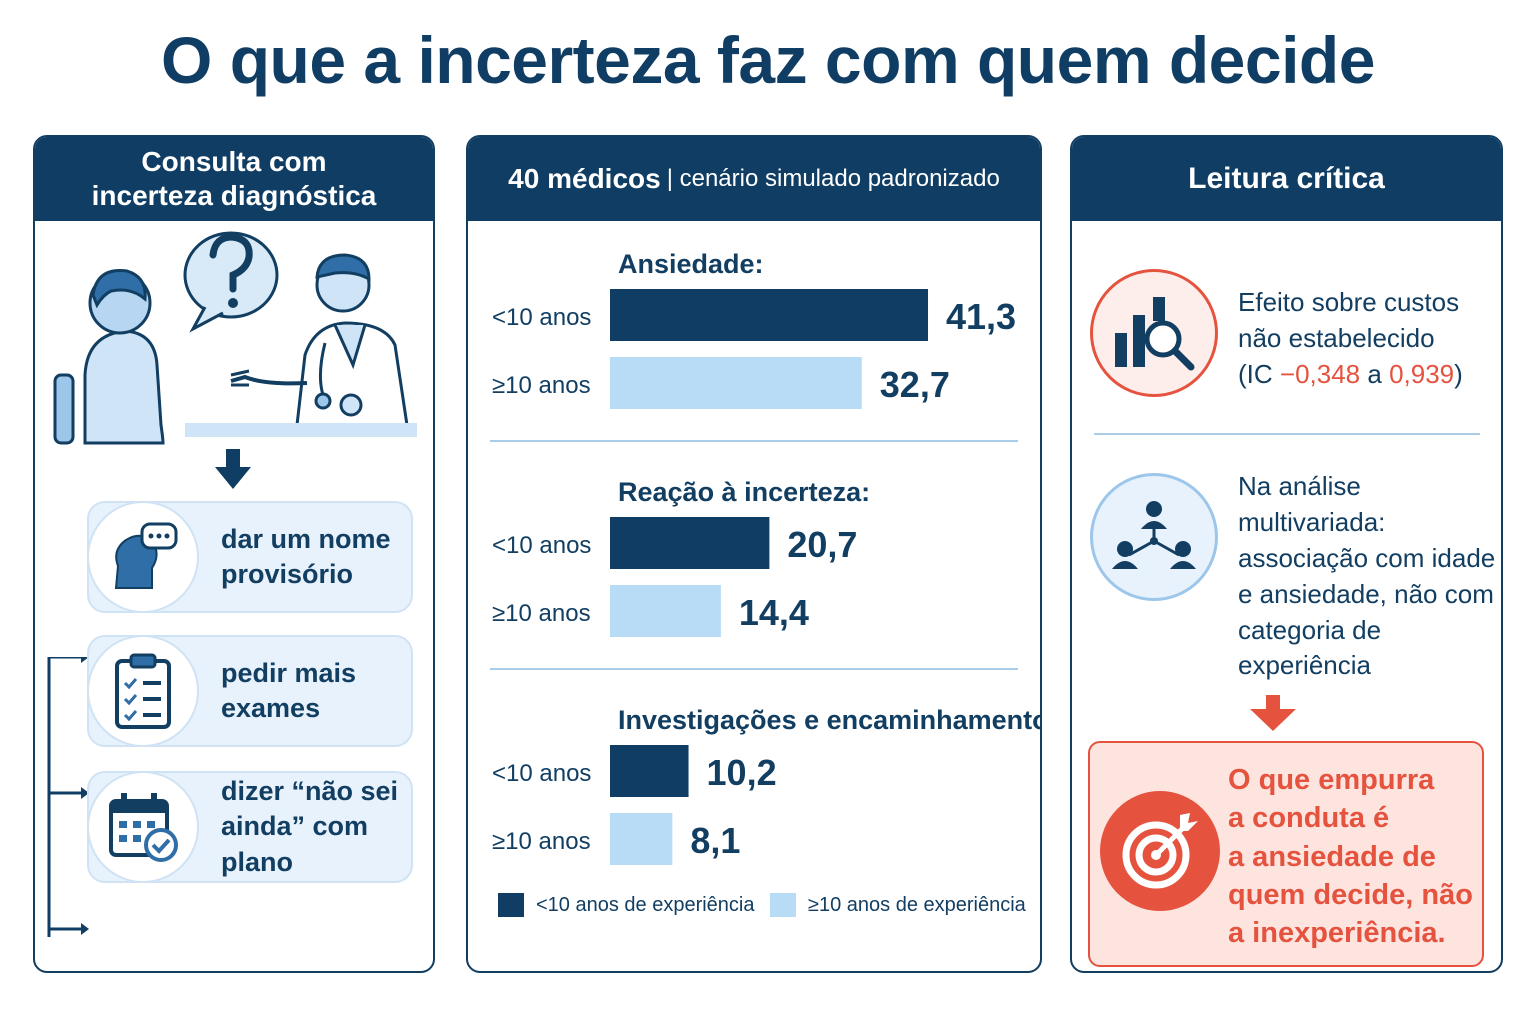 Image resolution: width=1536 pixels, height=1024 pixels. What do you see at coordinates (250, 557) in the screenshot?
I see `option-provisional-name: dar um nome provisório` at bounding box center [250, 557].